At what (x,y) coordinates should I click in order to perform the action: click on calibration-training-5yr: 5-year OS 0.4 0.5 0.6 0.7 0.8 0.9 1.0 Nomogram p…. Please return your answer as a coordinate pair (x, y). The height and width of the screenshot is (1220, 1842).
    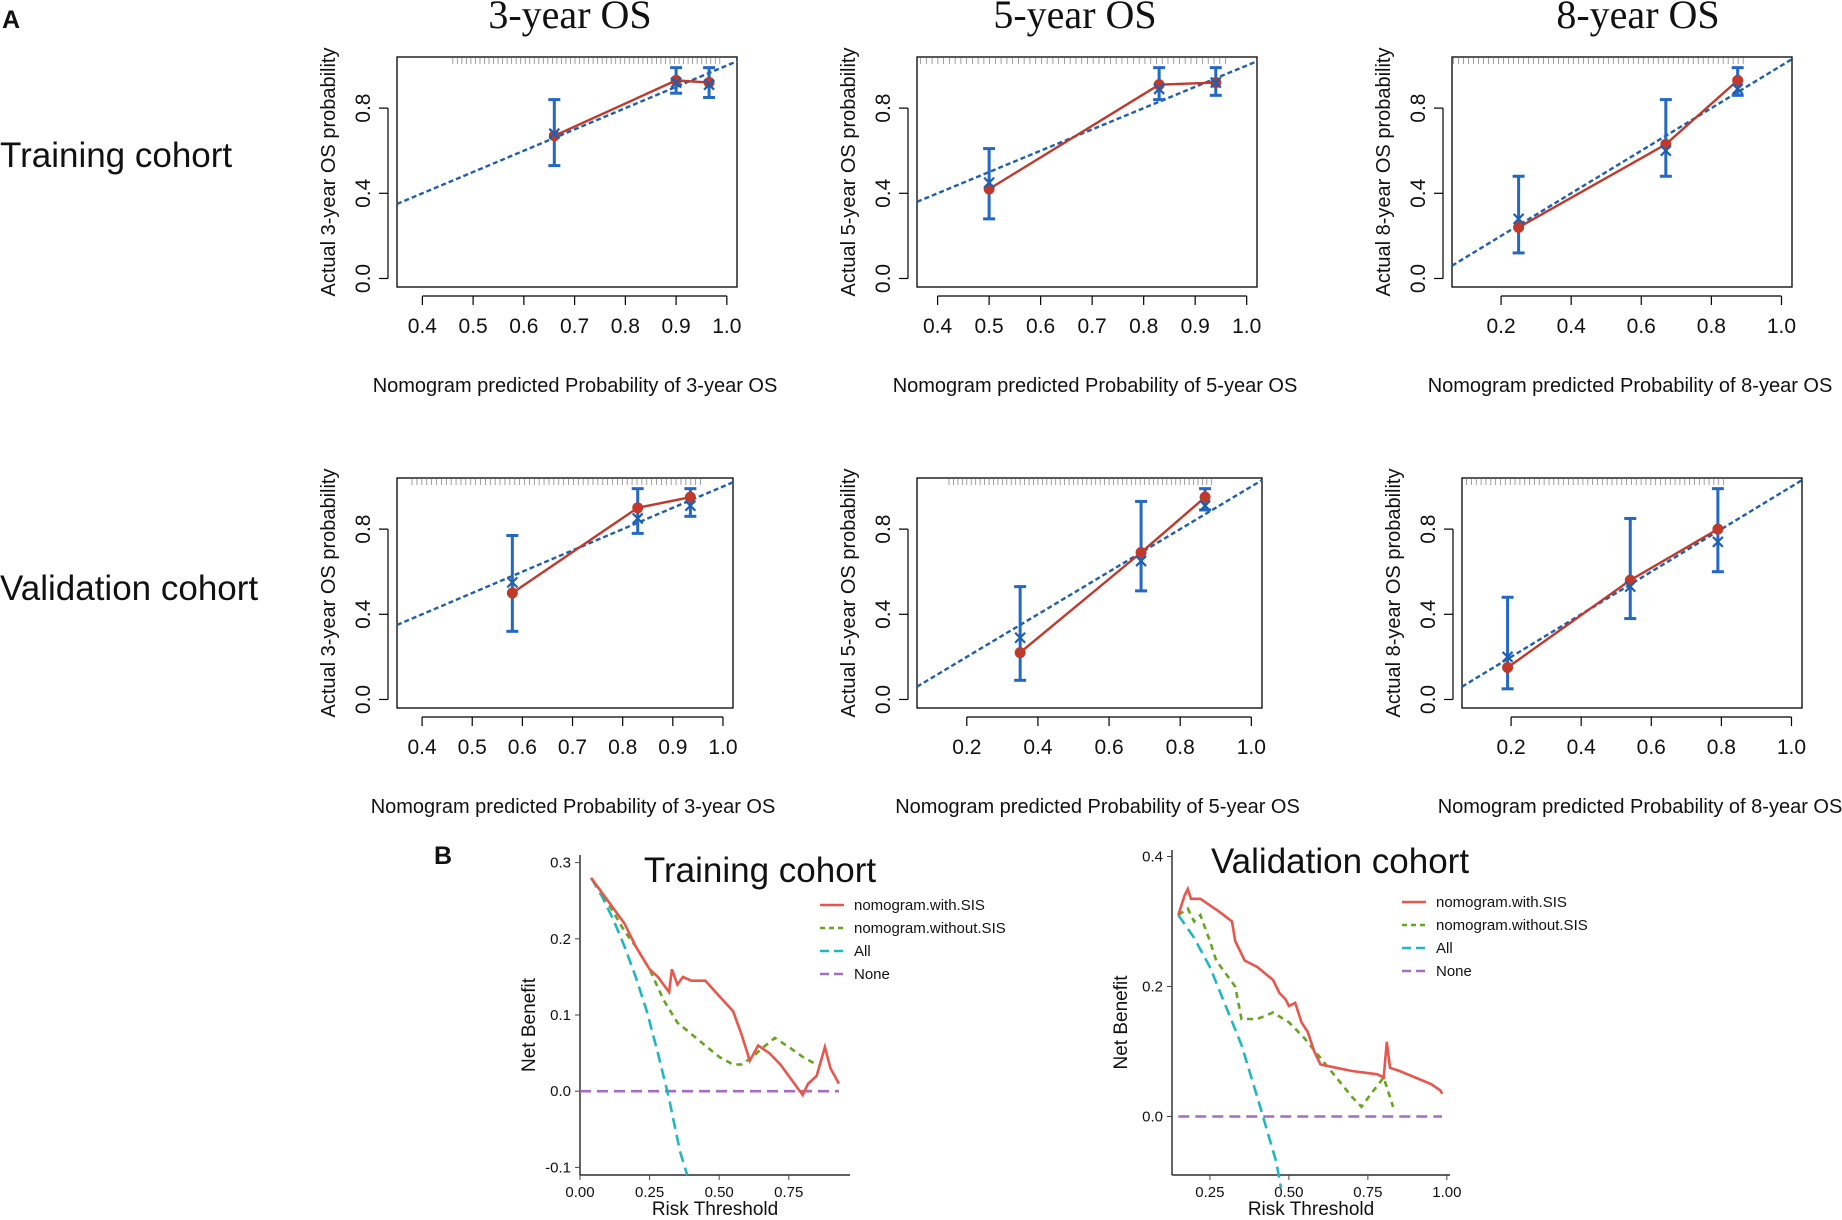
    Looking at the image, I should click on (1067, 198).